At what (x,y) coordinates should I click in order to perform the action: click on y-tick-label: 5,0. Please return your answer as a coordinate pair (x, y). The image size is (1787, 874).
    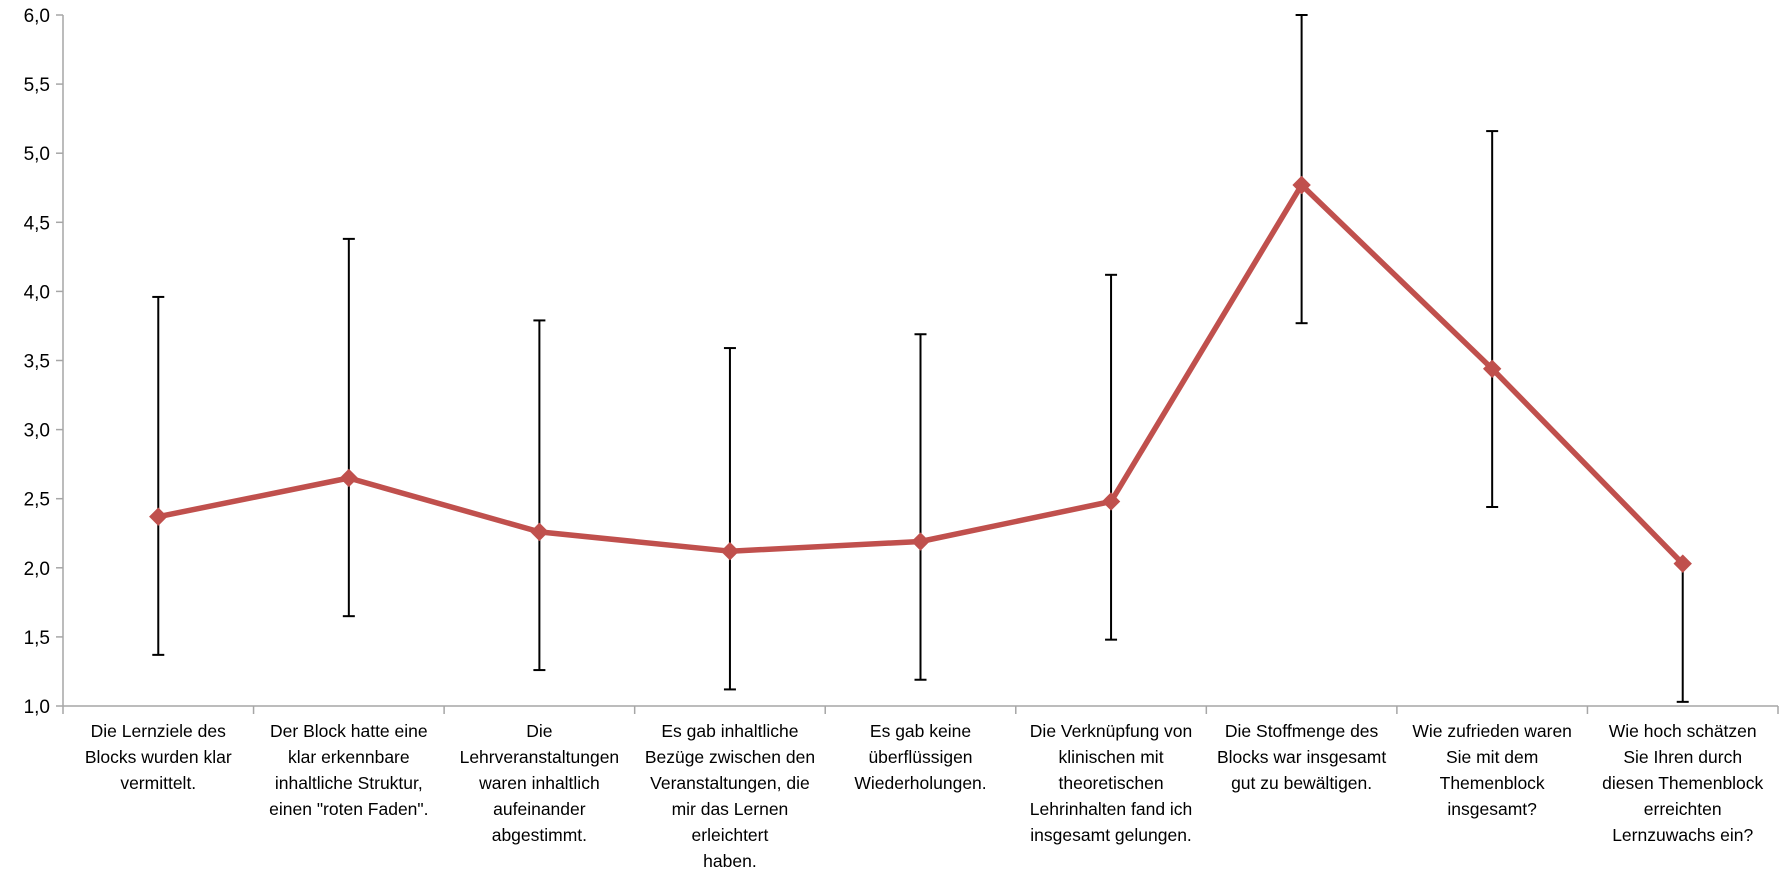
    Looking at the image, I should click on (37, 154).